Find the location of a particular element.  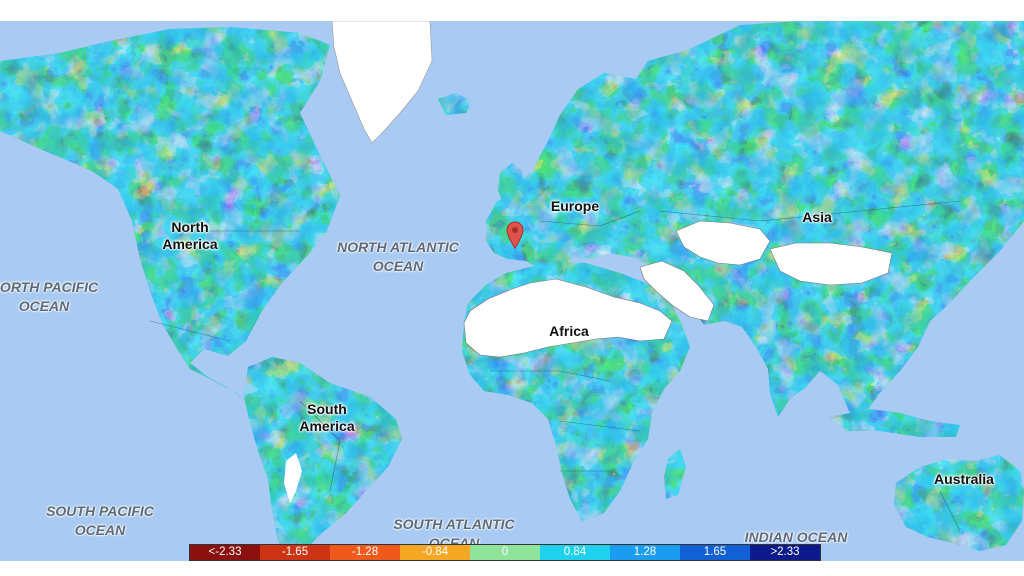

ocean-label-indian: INDIAN OCEAN is located at coordinates (796, 537).